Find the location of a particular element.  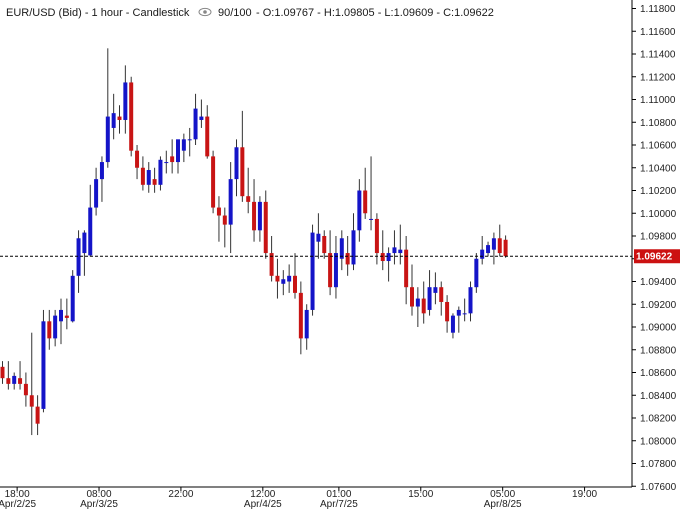

price-tick-label: 1.11200 is located at coordinates (658, 77).